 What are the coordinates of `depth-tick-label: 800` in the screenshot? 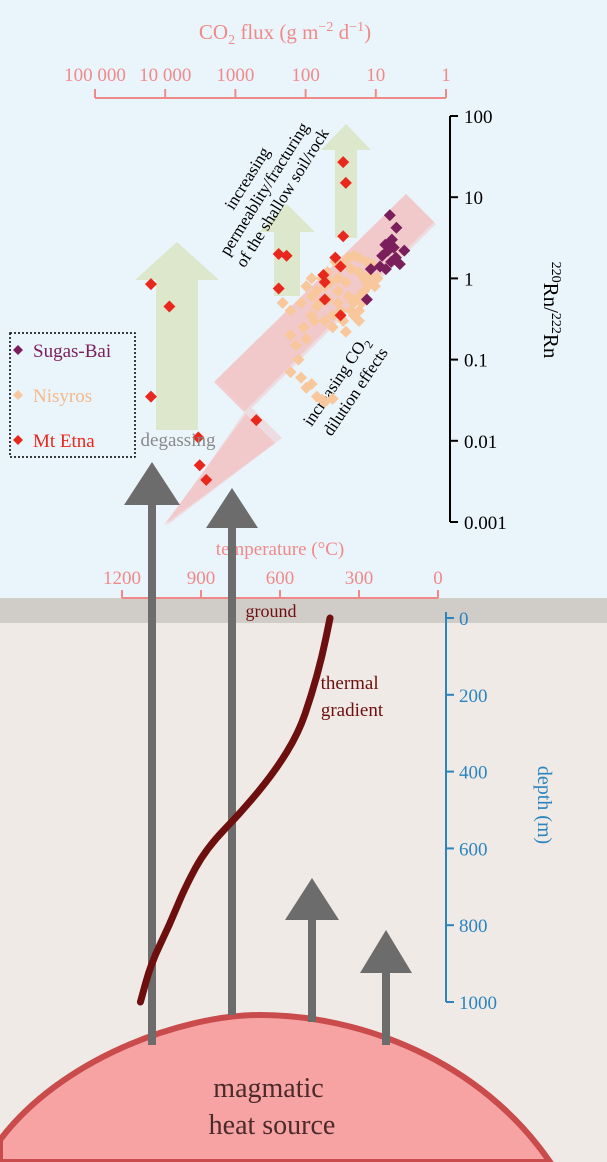 It's located at (473, 926).